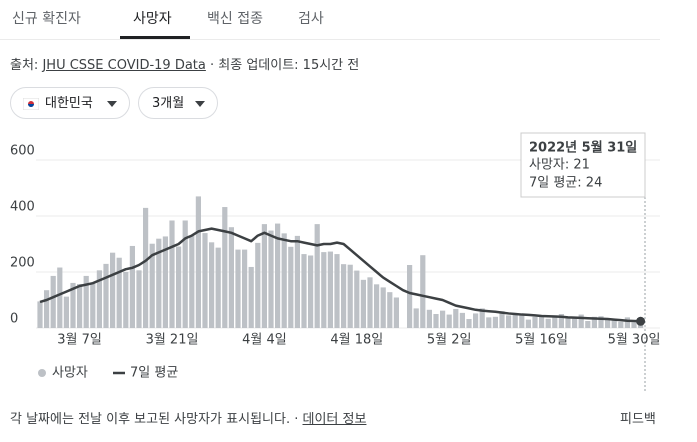 The height and width of the screenshot is (442, 697). What do you see at coordinates (46, 19) in the screenshot?
I see `tab: 신규 확진자` at bounding box center [46, 19].